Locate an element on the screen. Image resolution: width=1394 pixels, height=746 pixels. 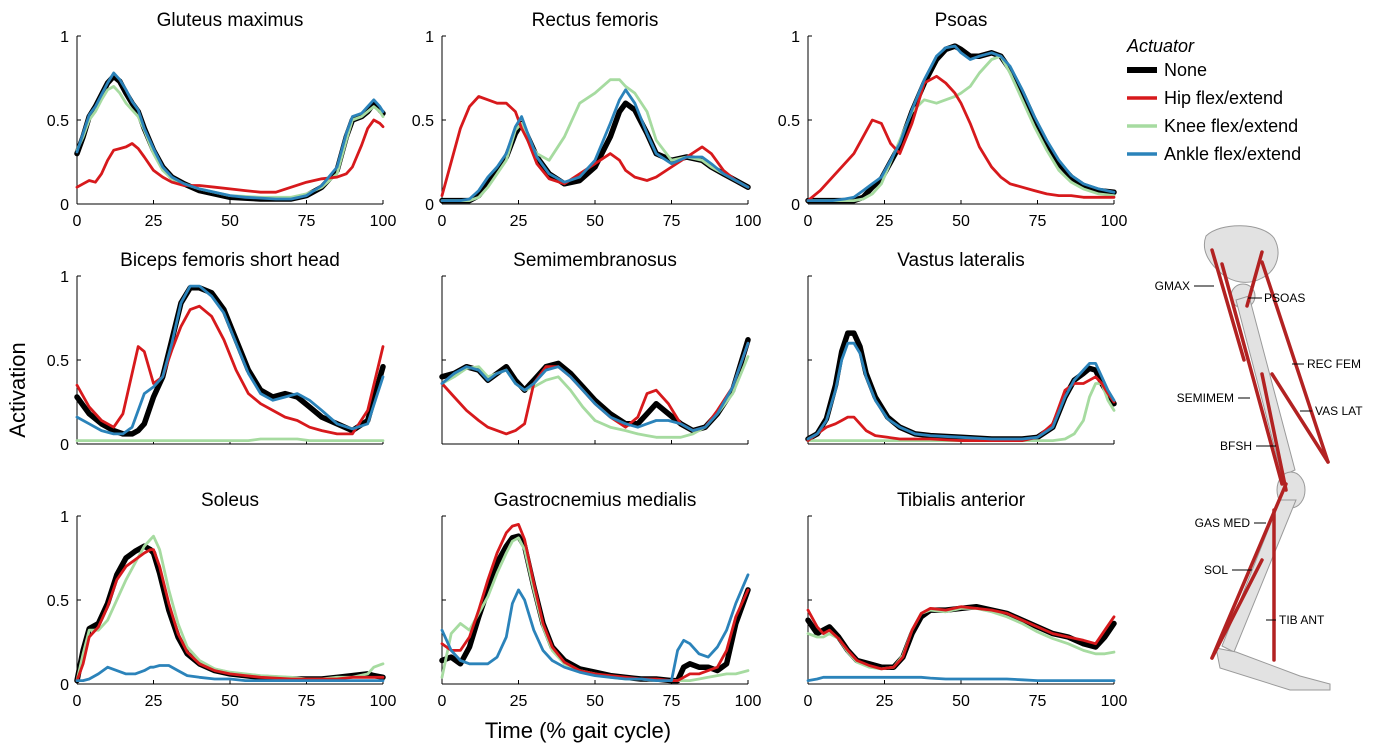
bfsh-label: BFSH is located at coordinates (1236, 446).